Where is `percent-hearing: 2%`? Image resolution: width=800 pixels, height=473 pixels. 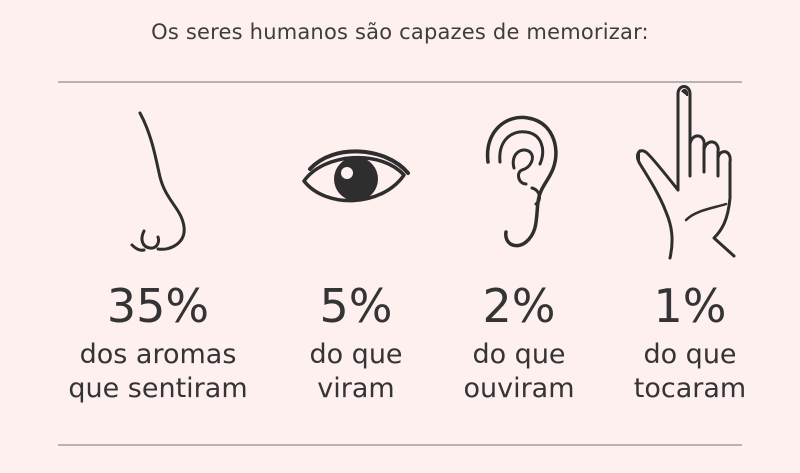 percent-hearing: 2% is located at coordinates (519, 306).